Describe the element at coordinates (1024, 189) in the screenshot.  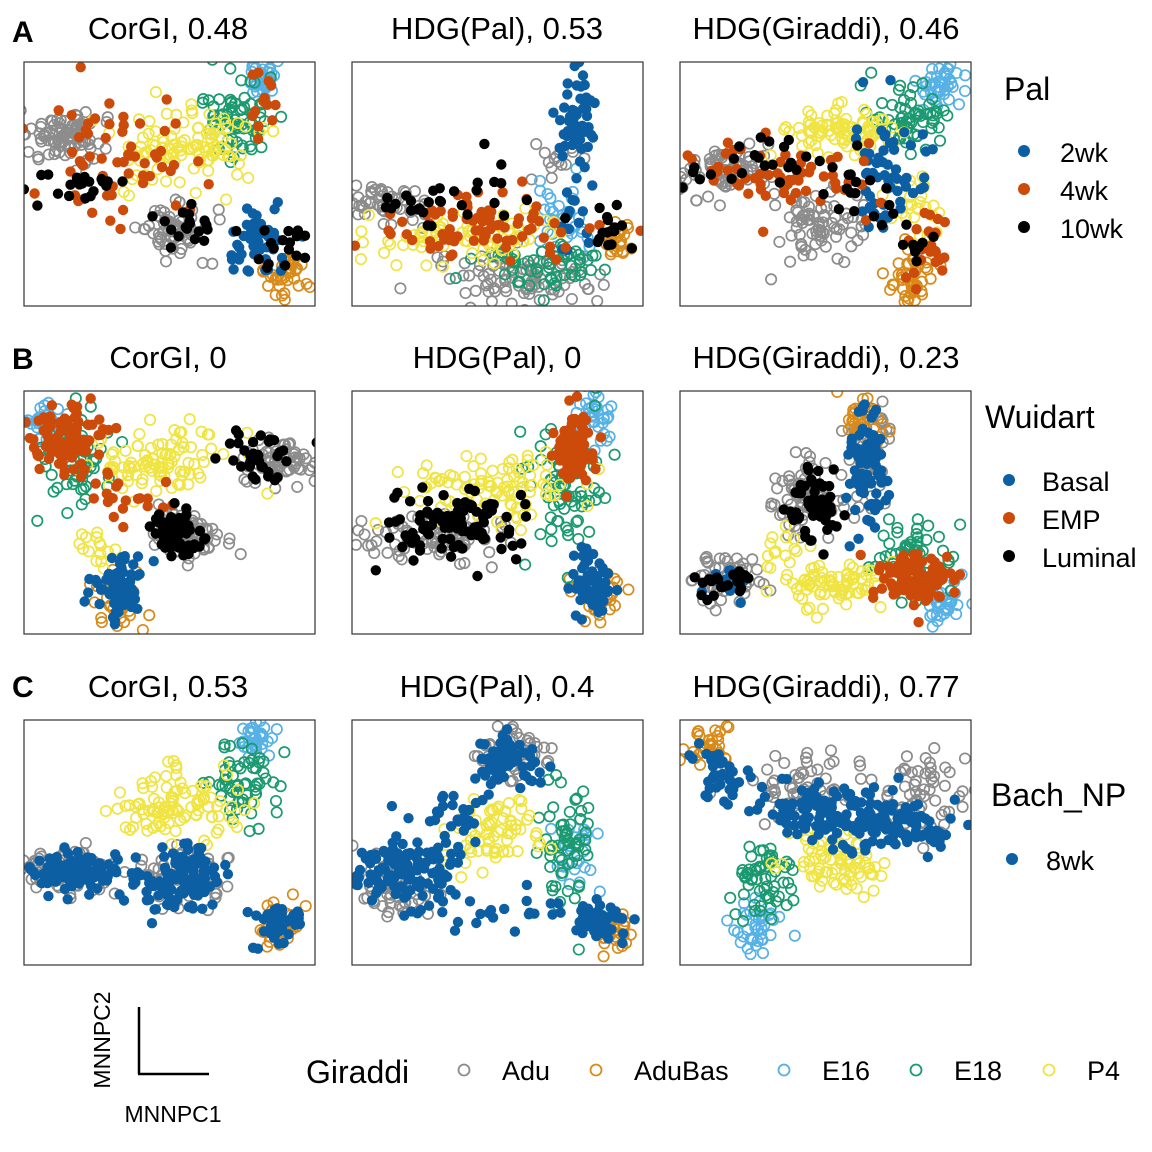
I see `legend-key-4wk` at that location.